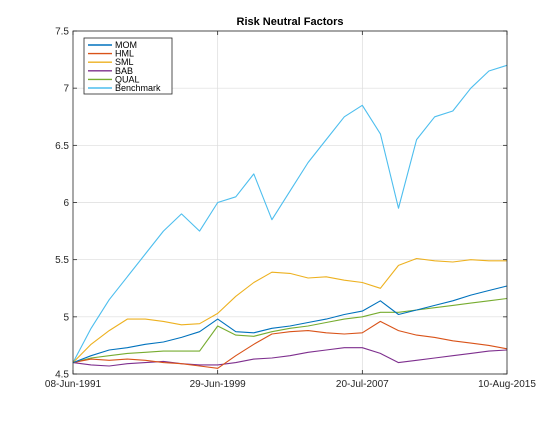 The height and width of the screenshot is (425, 560). What do you see at coordinates (362, 384) in the screenshot?
I see `x-tick-label: 20-Jul-2007` at bounding box center [362, 384].